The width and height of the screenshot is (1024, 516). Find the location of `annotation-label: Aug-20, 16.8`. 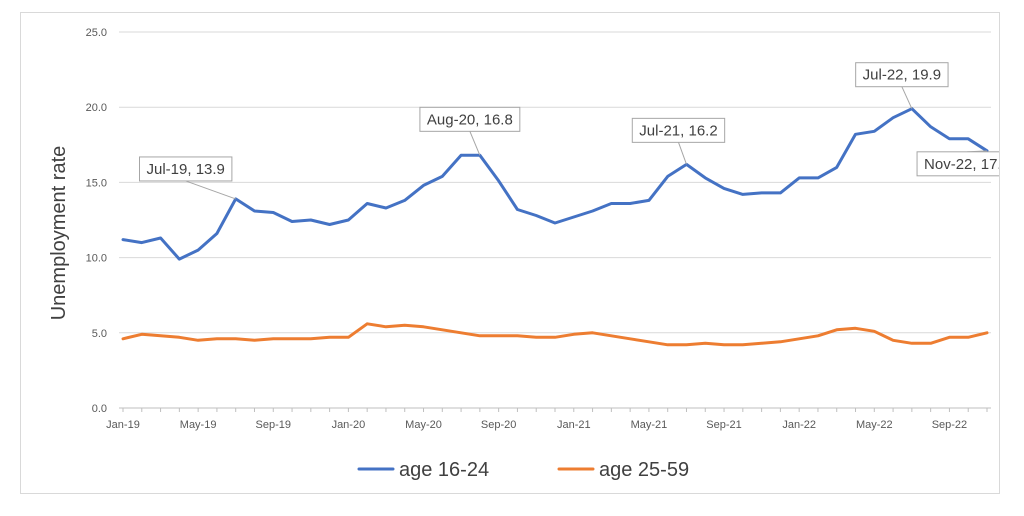

annotation-label: Aug-20, 16.8 is located at coordinates (470, 119).